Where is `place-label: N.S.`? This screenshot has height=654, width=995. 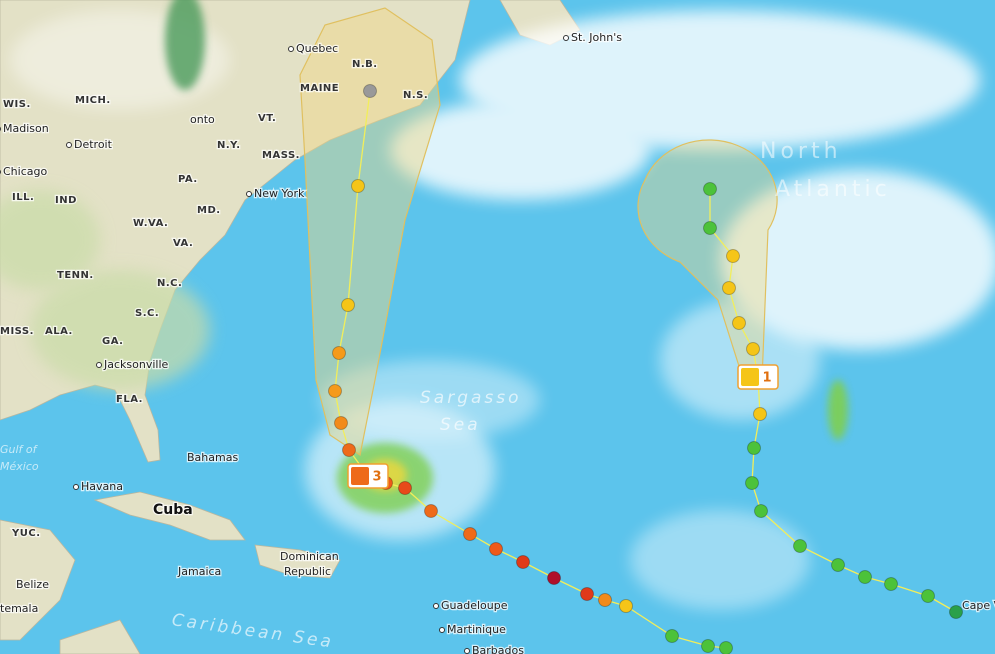 place-label: N.S. is located at coordinates (415, 95).